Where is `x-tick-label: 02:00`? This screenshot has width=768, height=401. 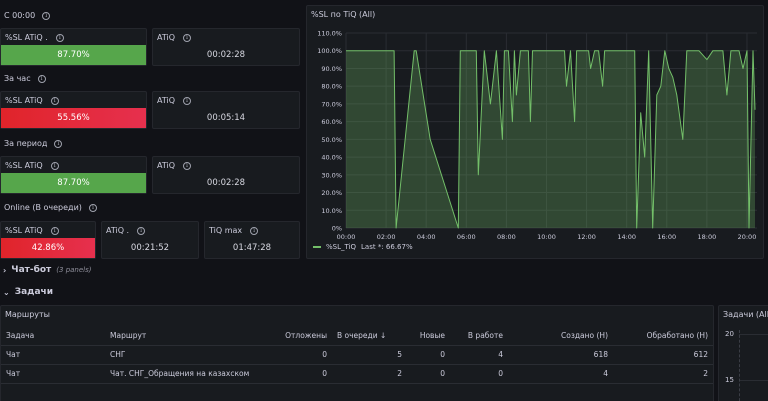
x-tick-label: 02:00 is located at coordinates (386, 237).